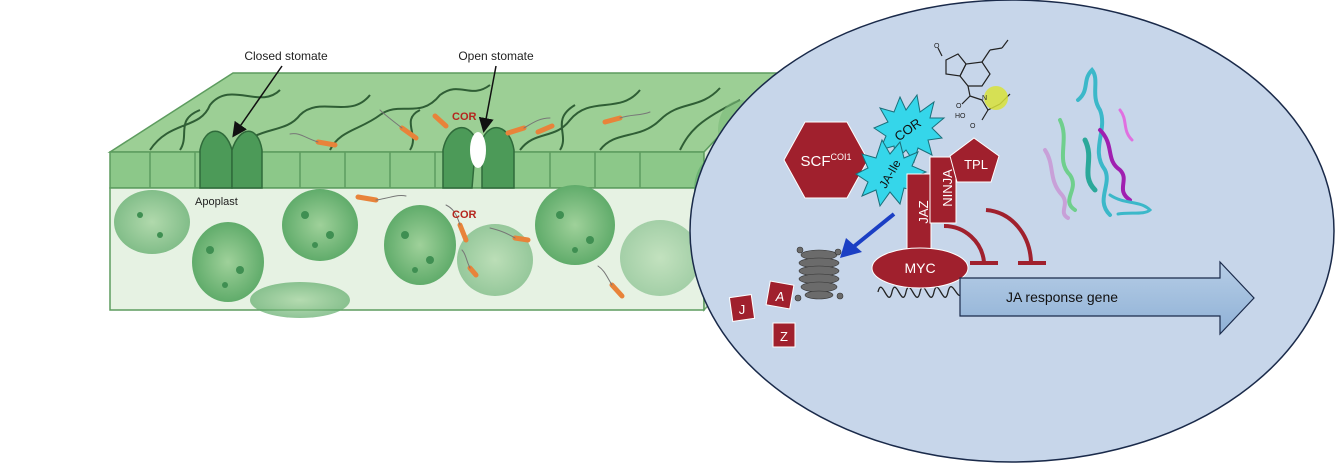 The image size is (1335, 474). I want to click on fragment-z, so click(784, 335).